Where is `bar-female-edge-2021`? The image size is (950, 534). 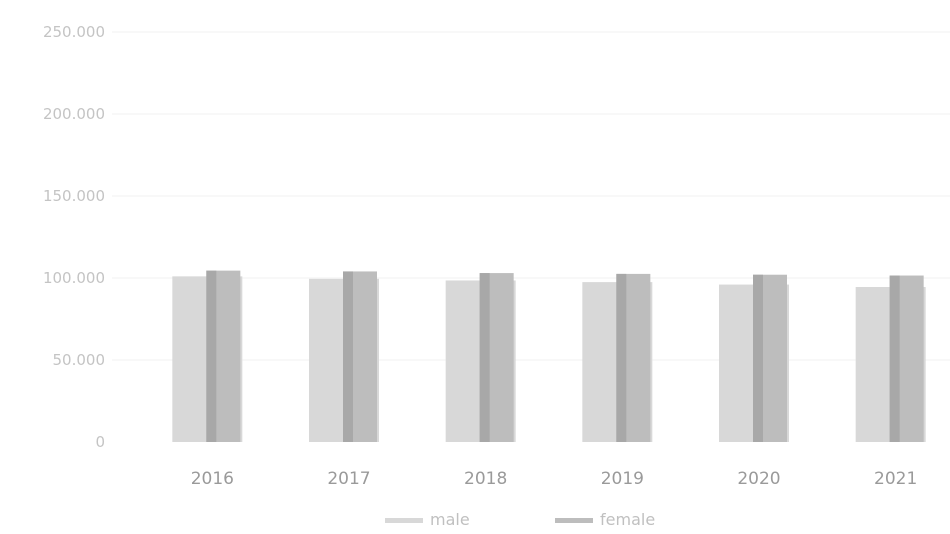
bar-female-edge-2021 is located at coordinates (894, 358).